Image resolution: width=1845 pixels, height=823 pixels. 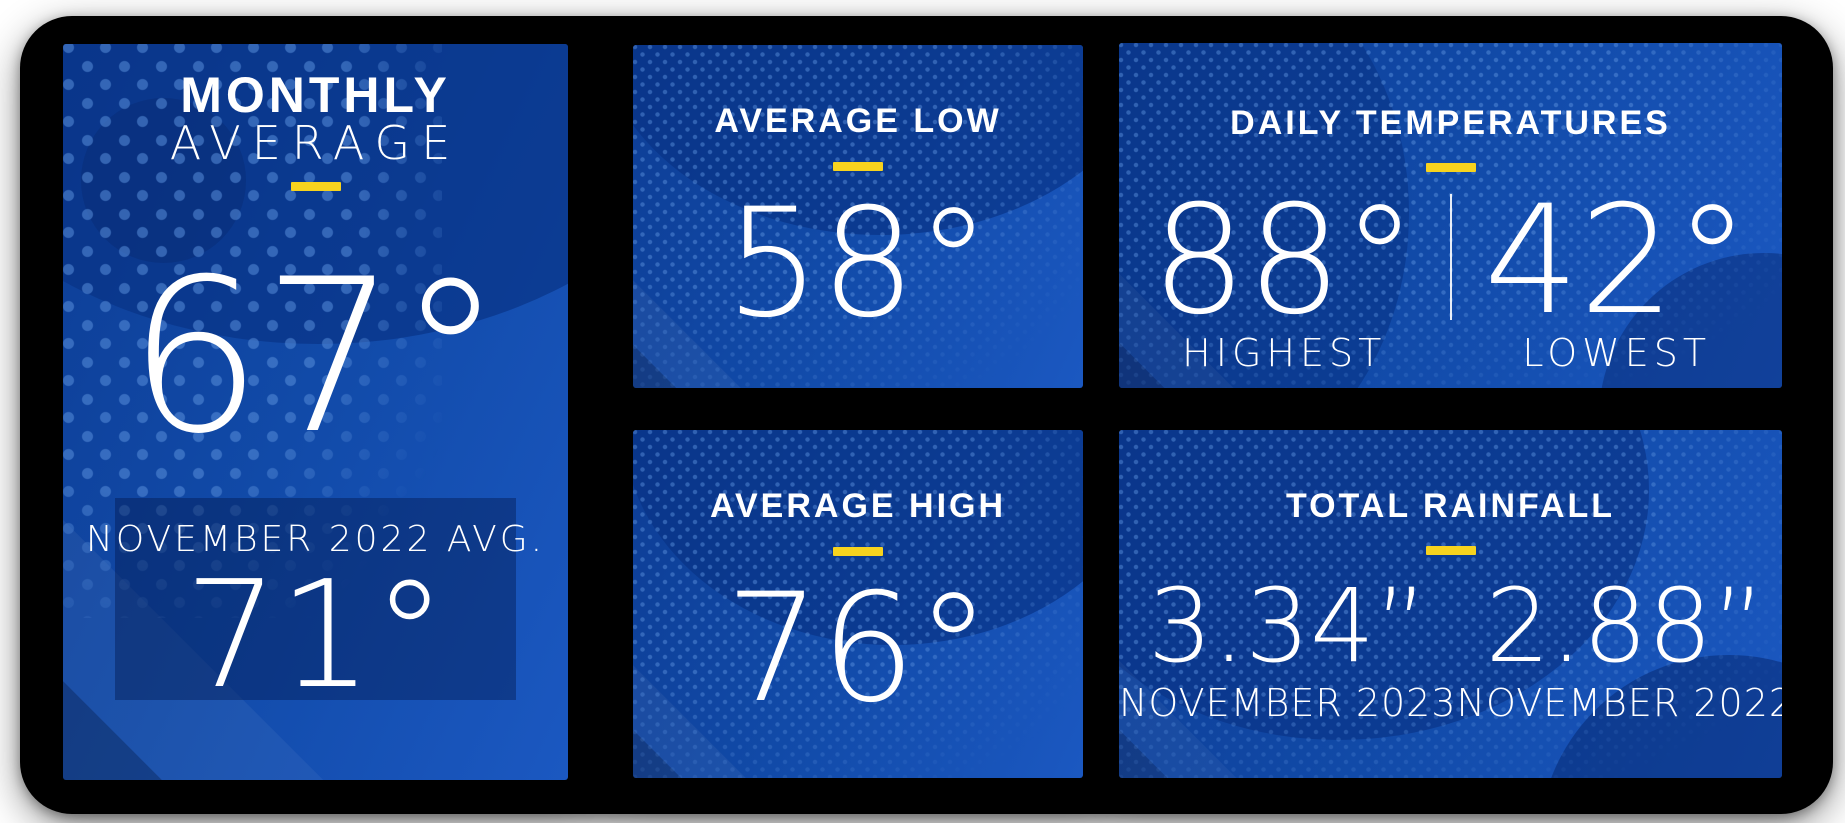 What do you see at coordinates (315, 356) in the screenshot?
I see `monthly-average-value: 67°` at bounding box center [315, 356].